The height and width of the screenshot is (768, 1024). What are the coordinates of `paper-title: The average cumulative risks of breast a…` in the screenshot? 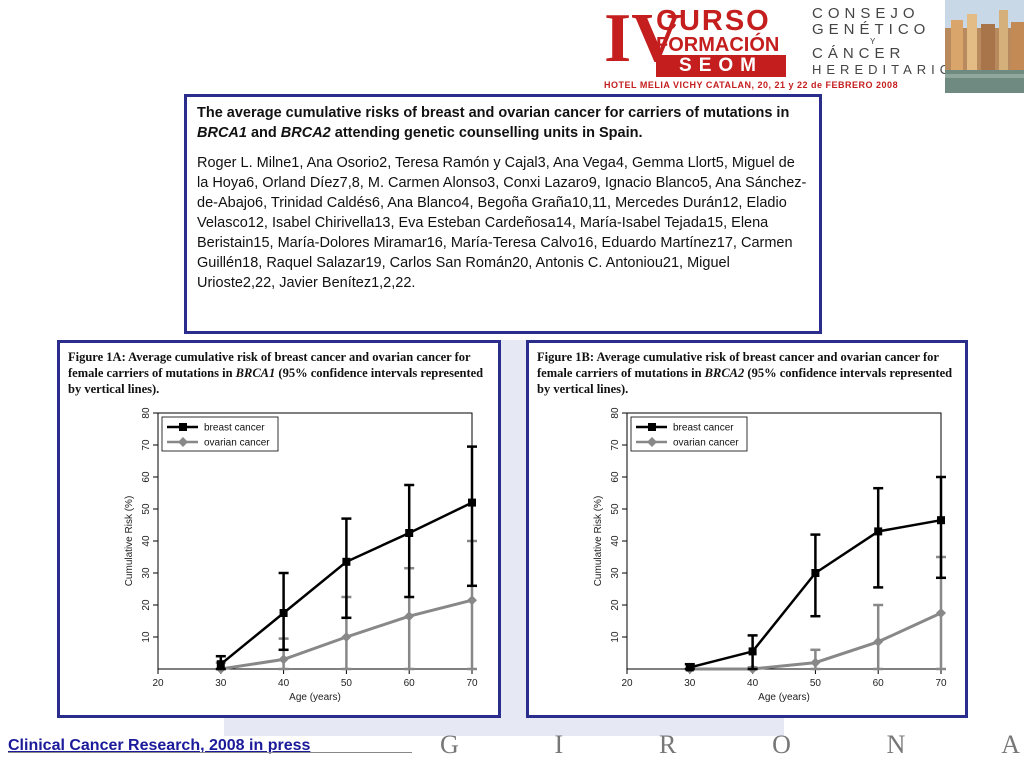 It's located at (493, 123).